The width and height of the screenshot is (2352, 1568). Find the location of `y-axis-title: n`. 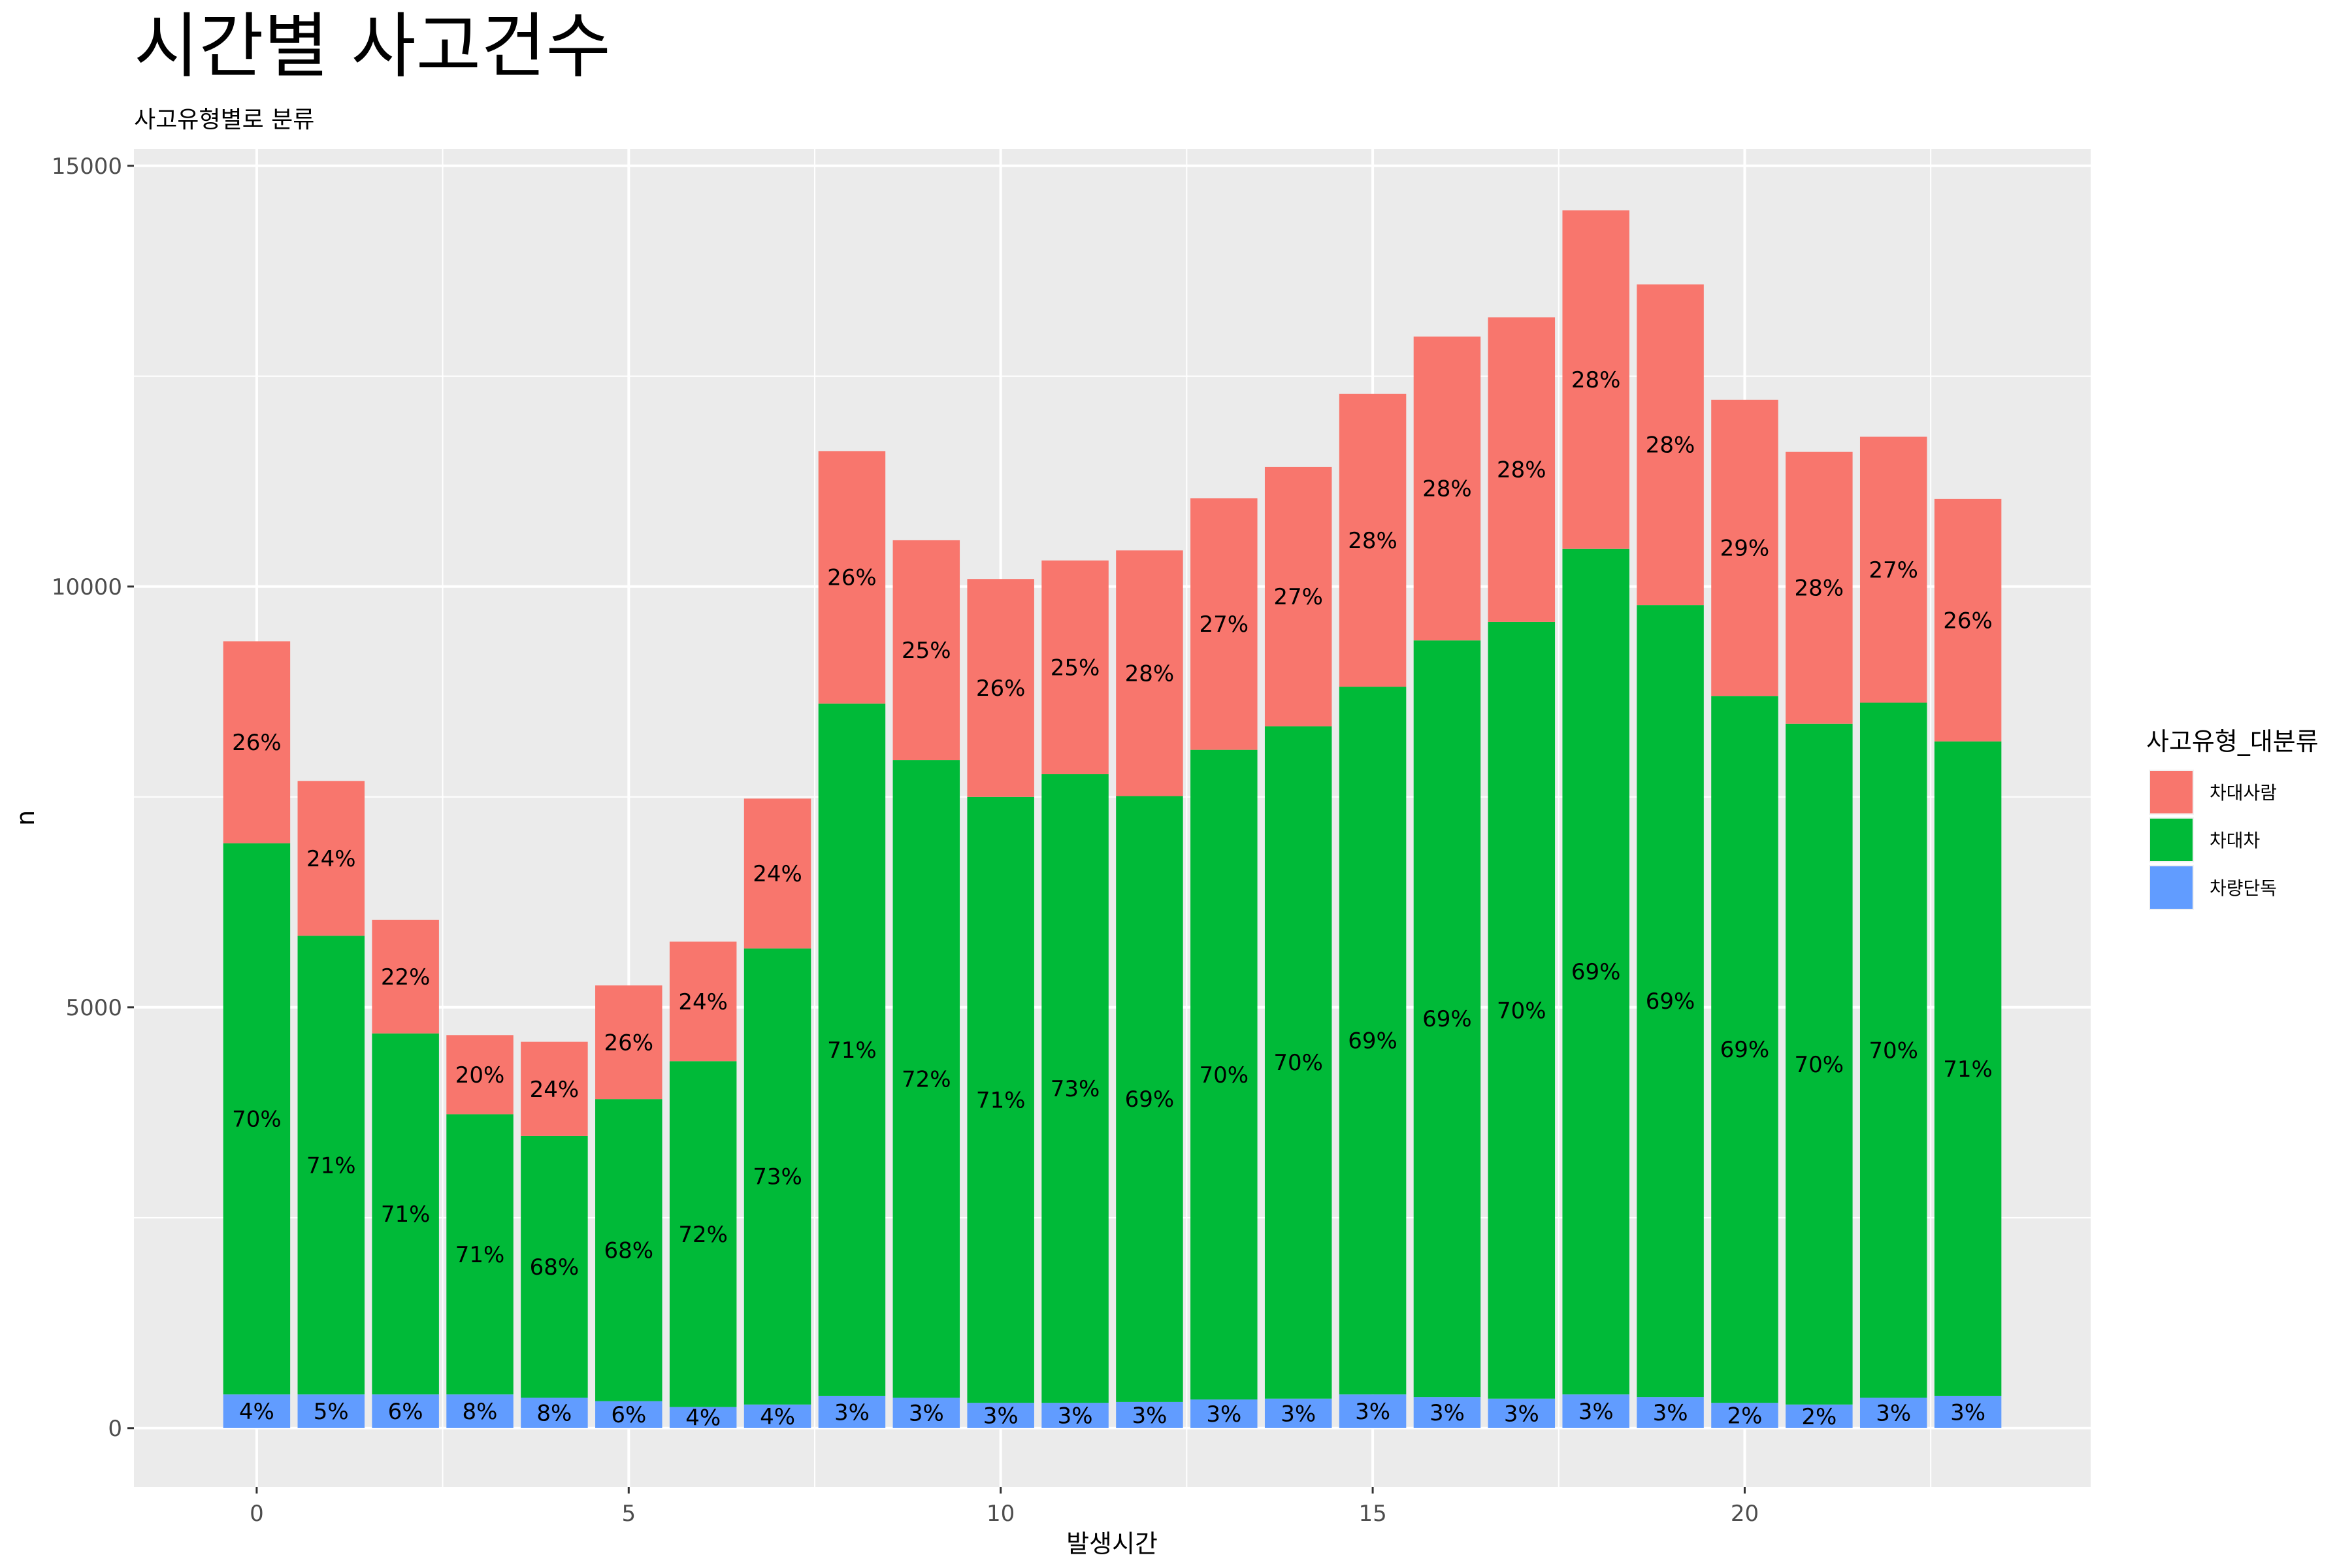

y-axis-title: n is located at coordinates (25, 818).